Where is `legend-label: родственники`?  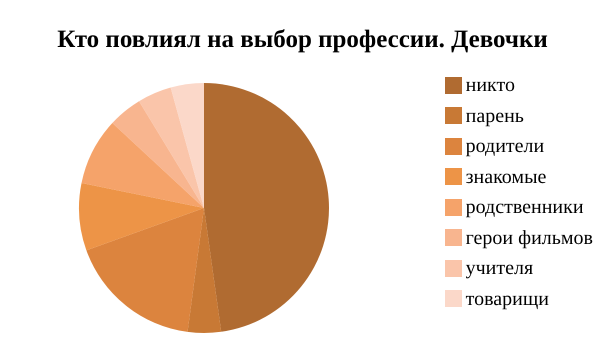
legend-label: родственники is located at coordinates (525, 207).